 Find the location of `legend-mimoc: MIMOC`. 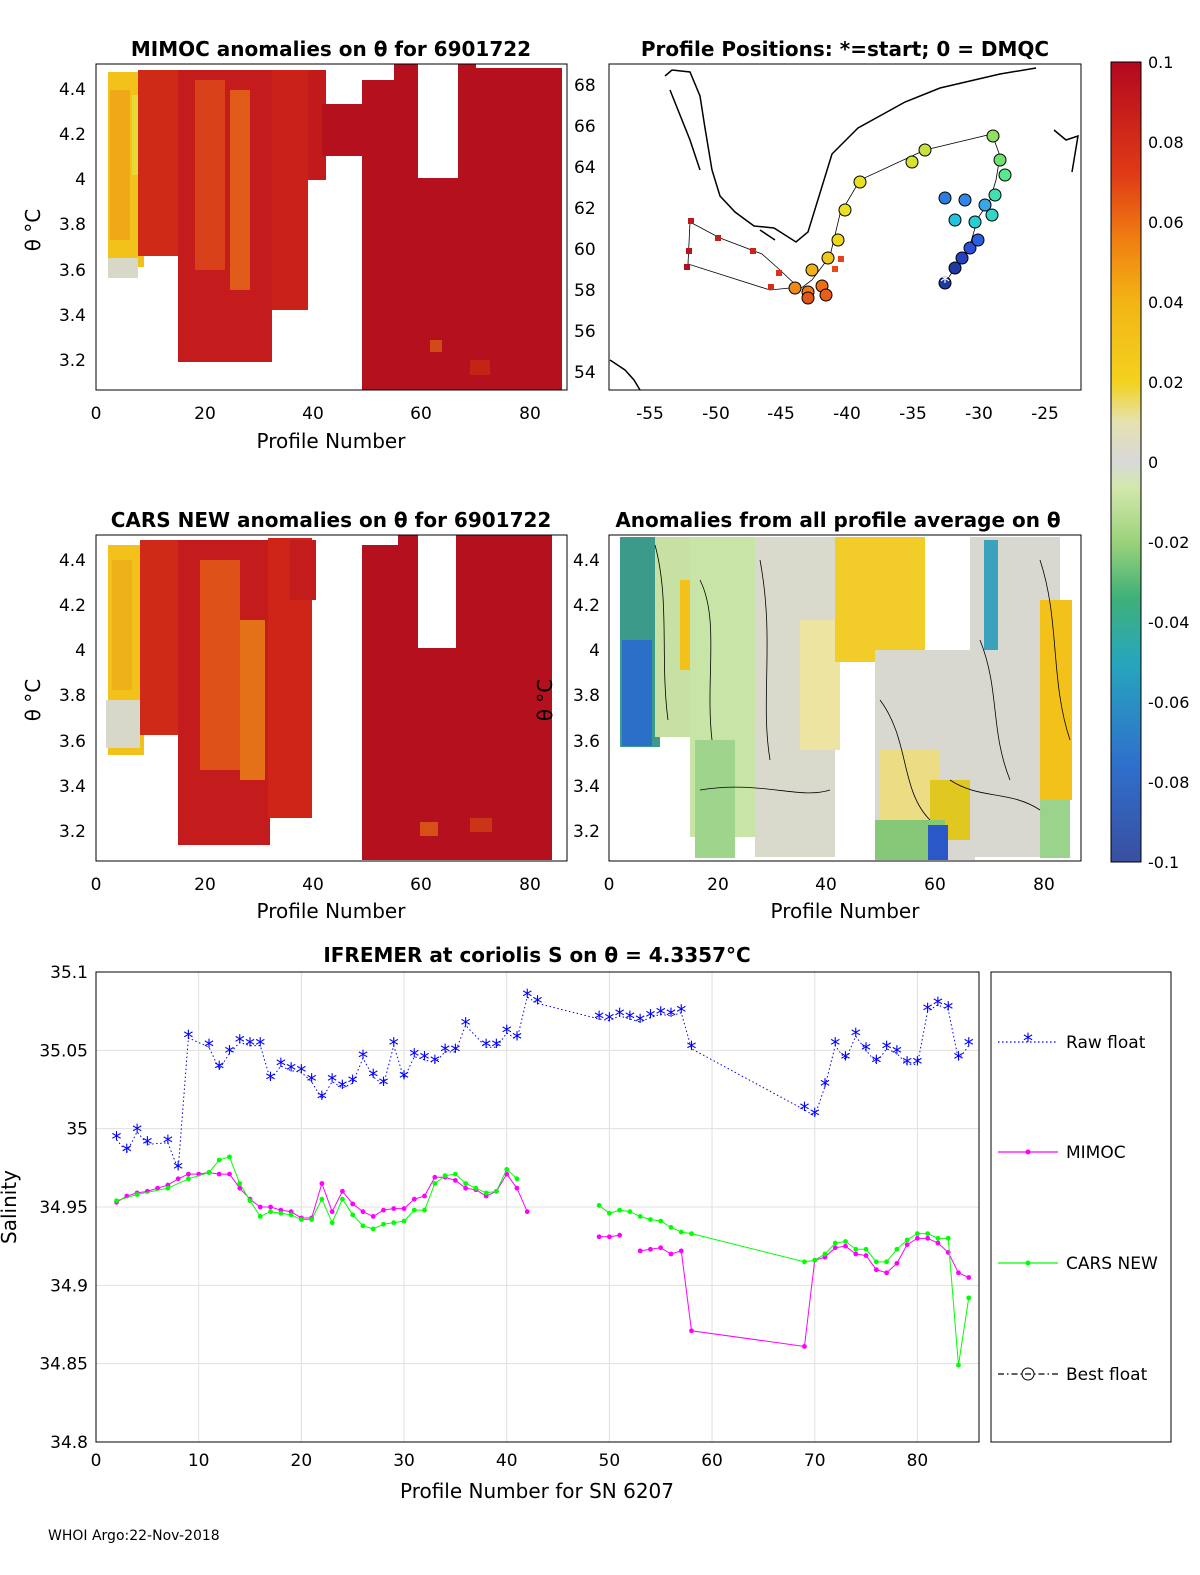

legend-mimoc: MIMOC is located at coordinates (1062, 1153).